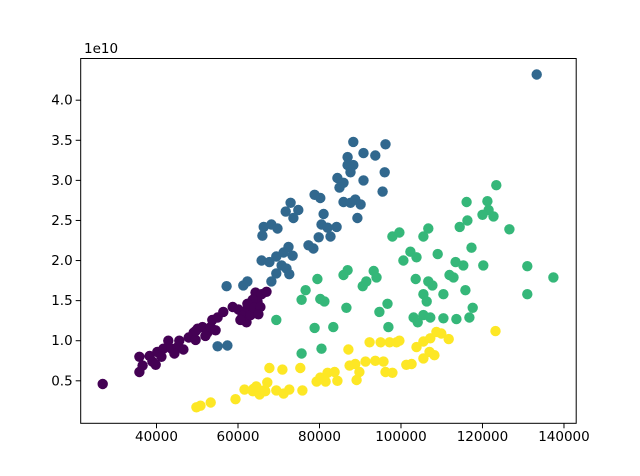 This screenshot has height=476, width=640. What do you see at coordinates (61, 381) in the screenshot?
I see `y-axis-tick-label: 0.5` at bounding box center [61, 381].